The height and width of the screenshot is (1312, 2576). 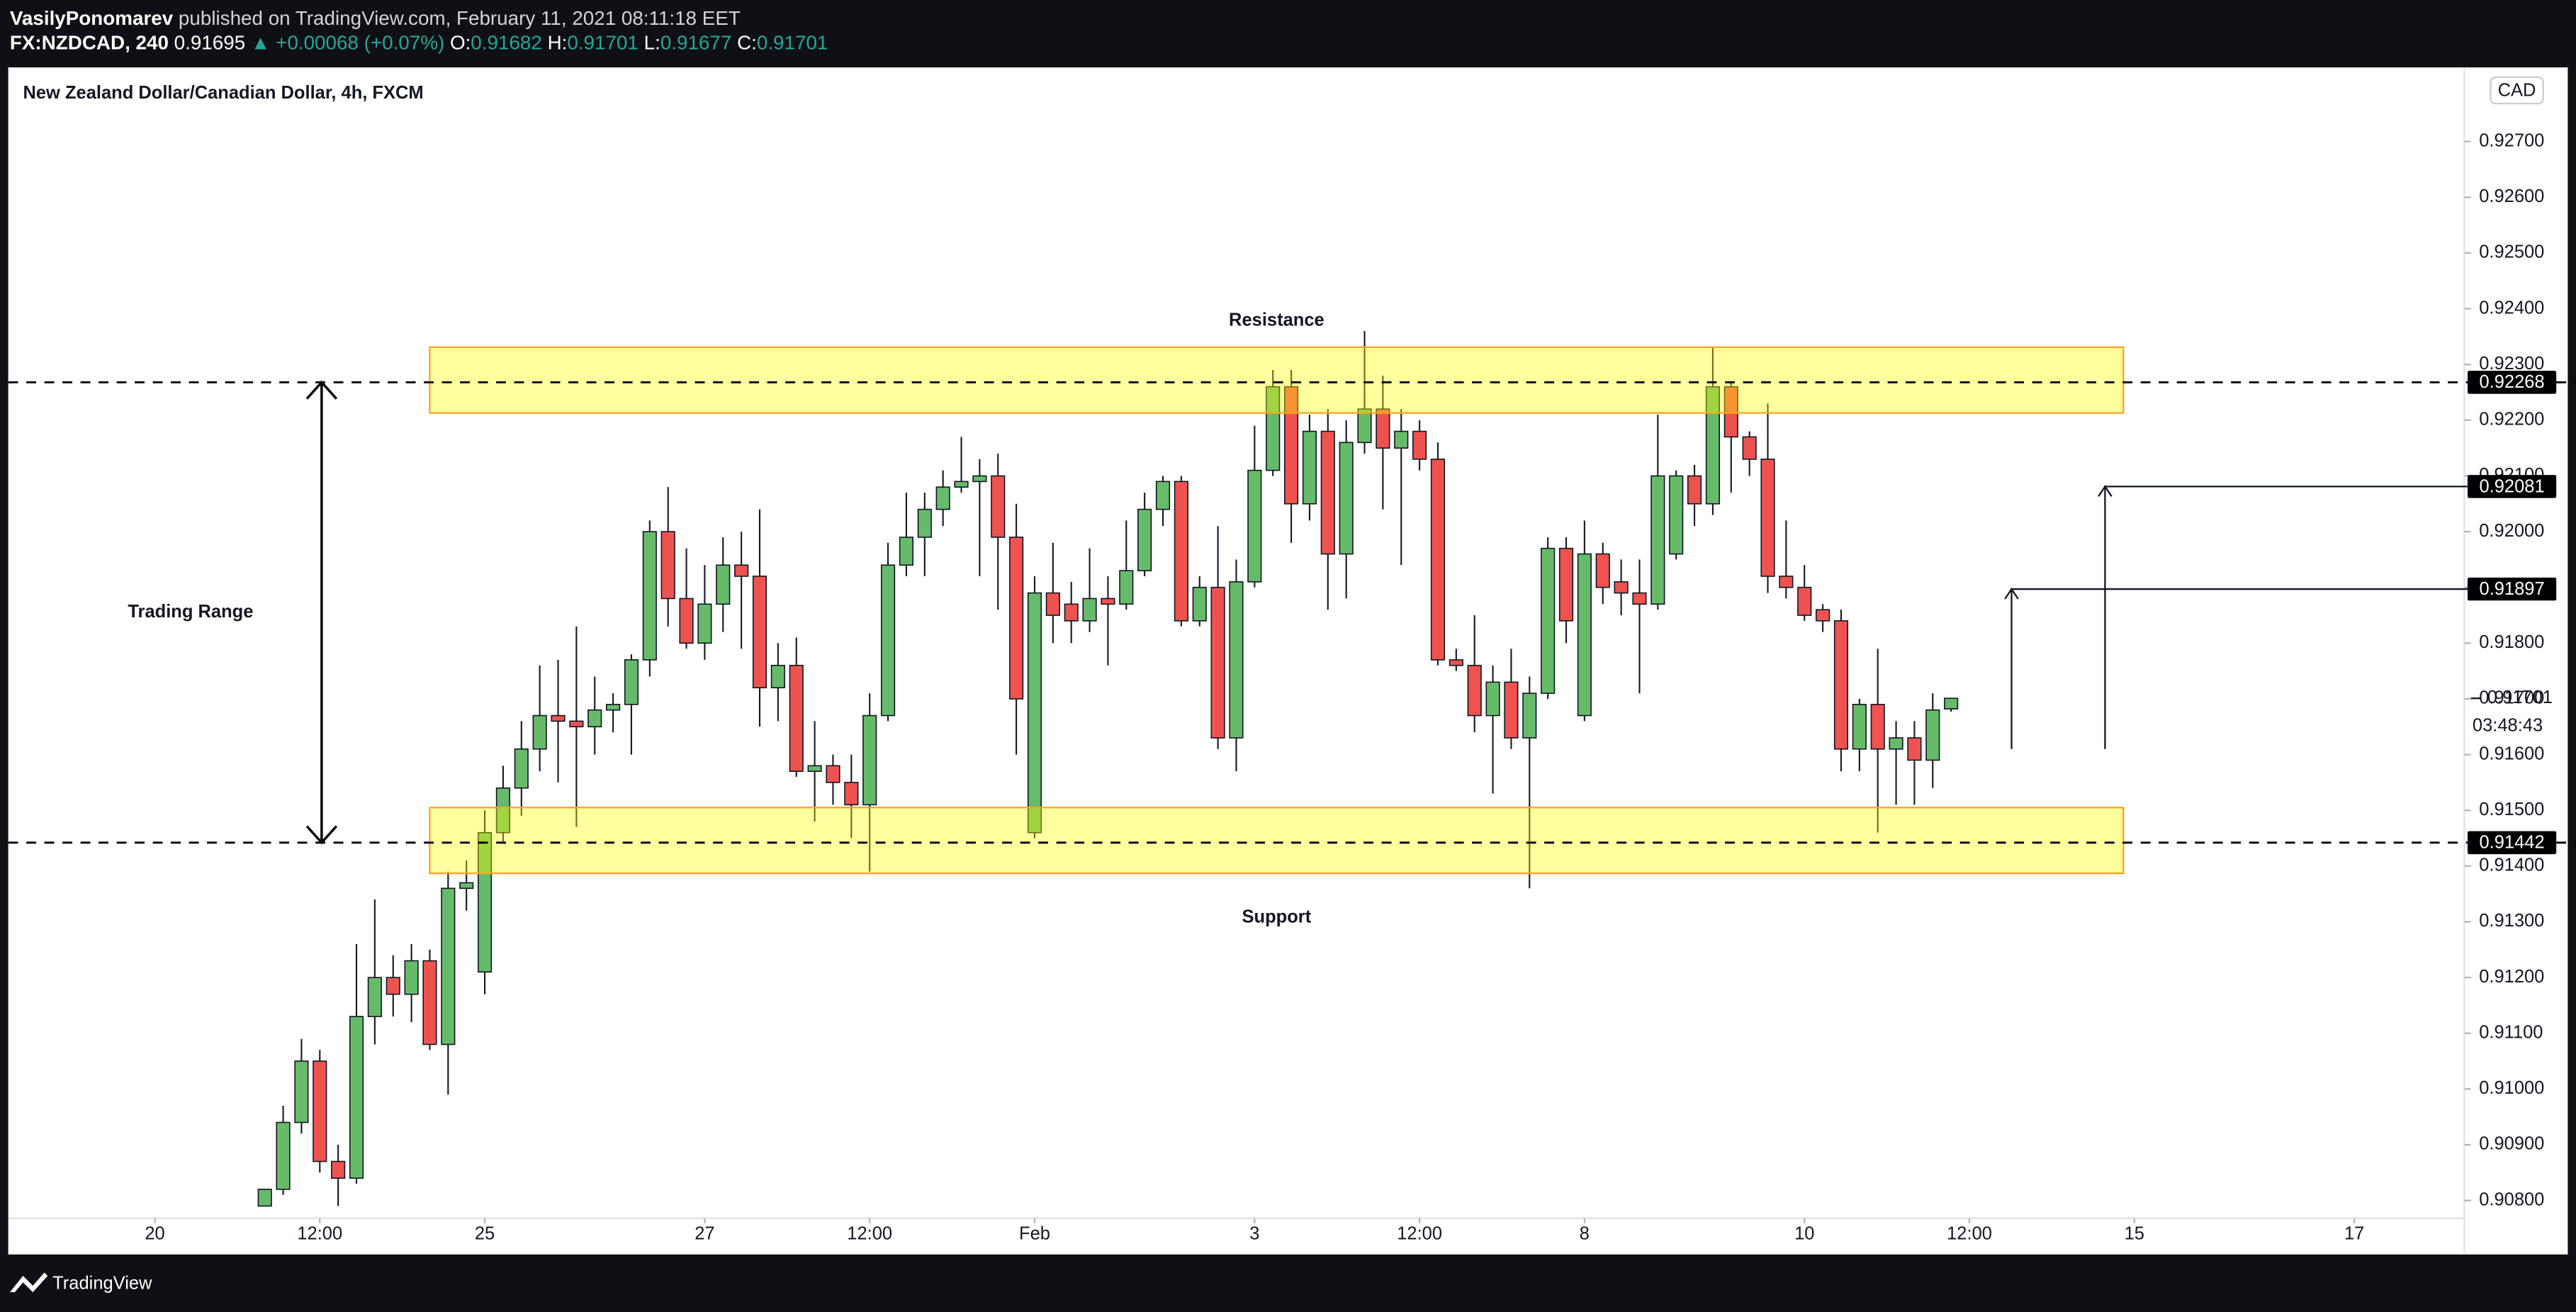 I want to click on ohlc-key: H:, so click(x=558, y=43).